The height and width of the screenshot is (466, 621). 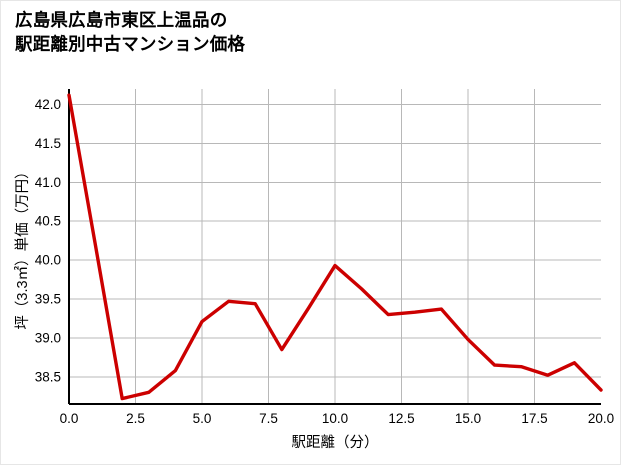 I want to click on x-tick-label: 12.5, so click(x=401, y=418).